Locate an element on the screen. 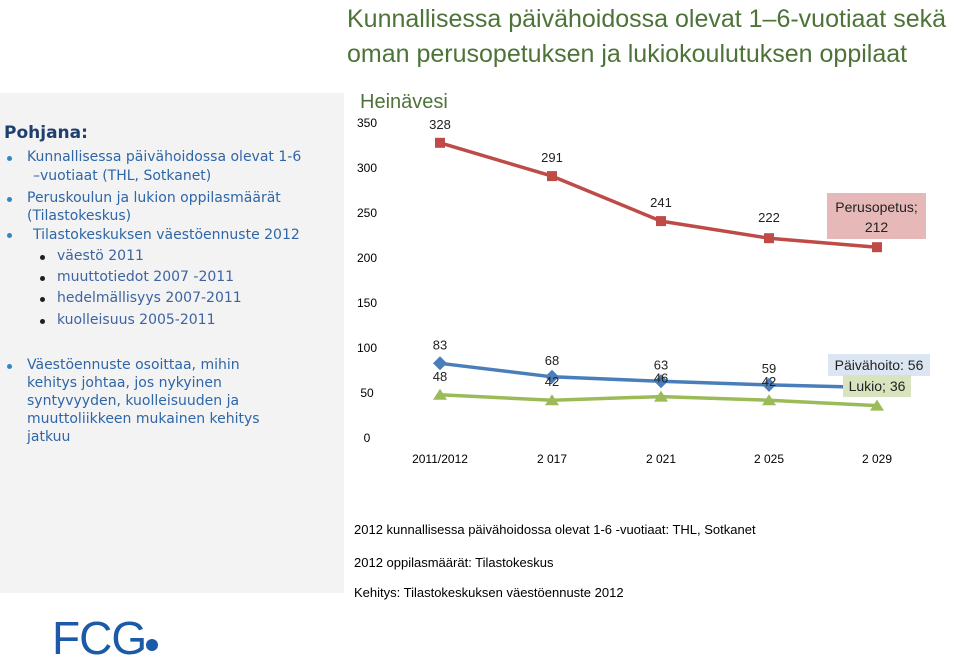 The height and width of the screenshot is (658, 959). sidebar-note-line: muuttoliikkeen mukainen kehitys is located at coordinates (143, 419).